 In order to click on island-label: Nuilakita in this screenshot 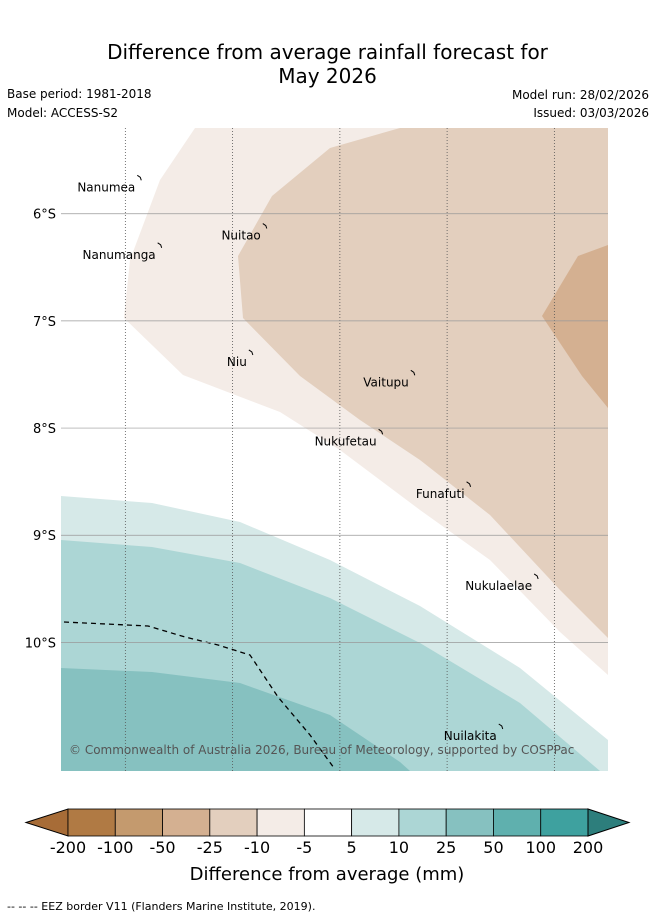, I will do `click(470, 736)`.